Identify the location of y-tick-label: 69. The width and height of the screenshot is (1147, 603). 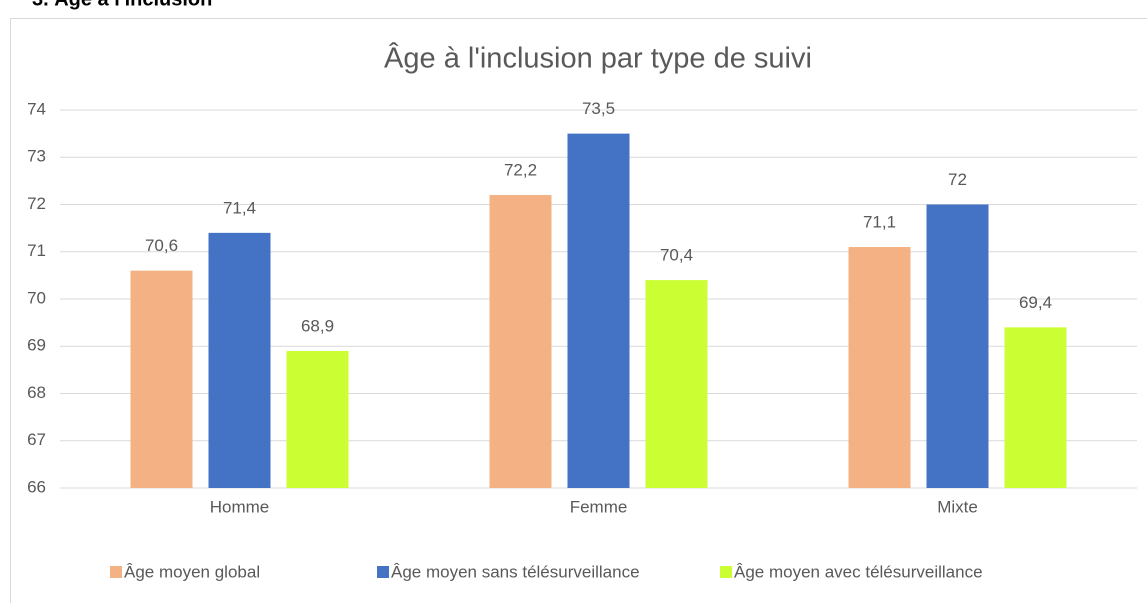
(36, 345).